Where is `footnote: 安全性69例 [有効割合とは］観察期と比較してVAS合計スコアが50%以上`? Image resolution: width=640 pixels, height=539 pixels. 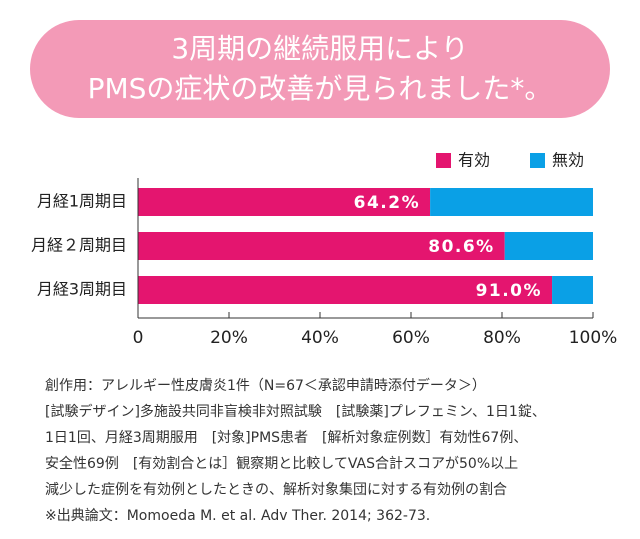
footnote: 安全性69例 [有効割合とは］観察期と比較してVAS合計スコアが50%以上 is located at coordinates (281, 463).